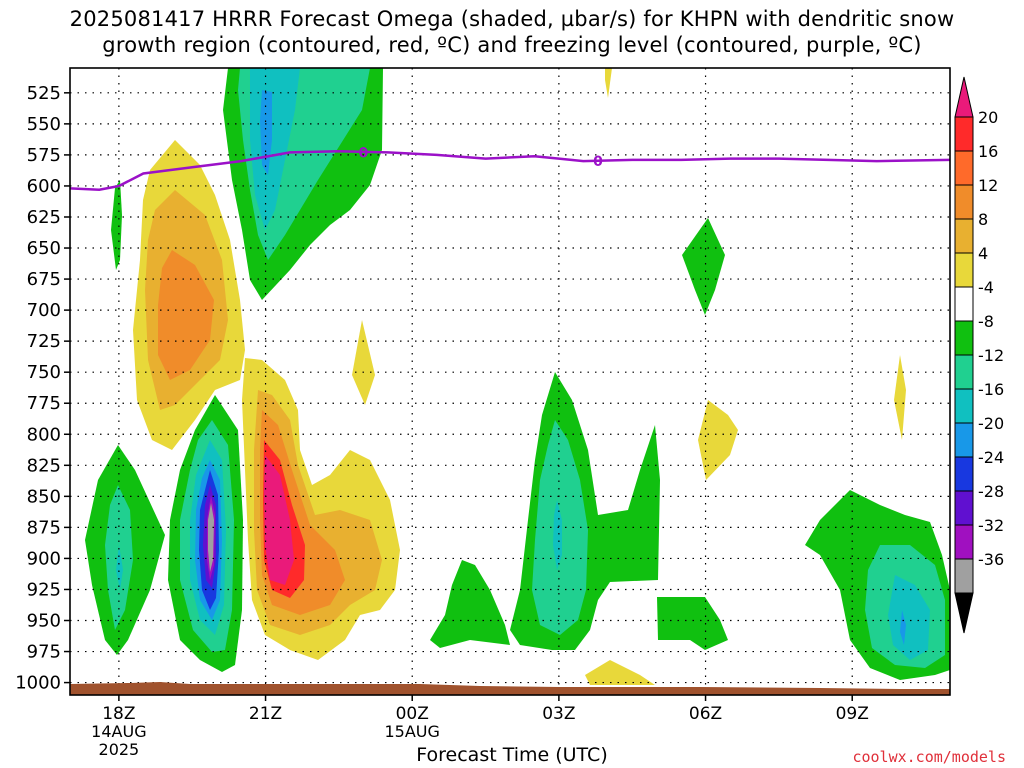 The height and width of the screenshot is (768, 1024). What do you see at coordinates (900, 397) in the screenshot?
I see `rise-blob-10z` at bounding box center [900, 397].